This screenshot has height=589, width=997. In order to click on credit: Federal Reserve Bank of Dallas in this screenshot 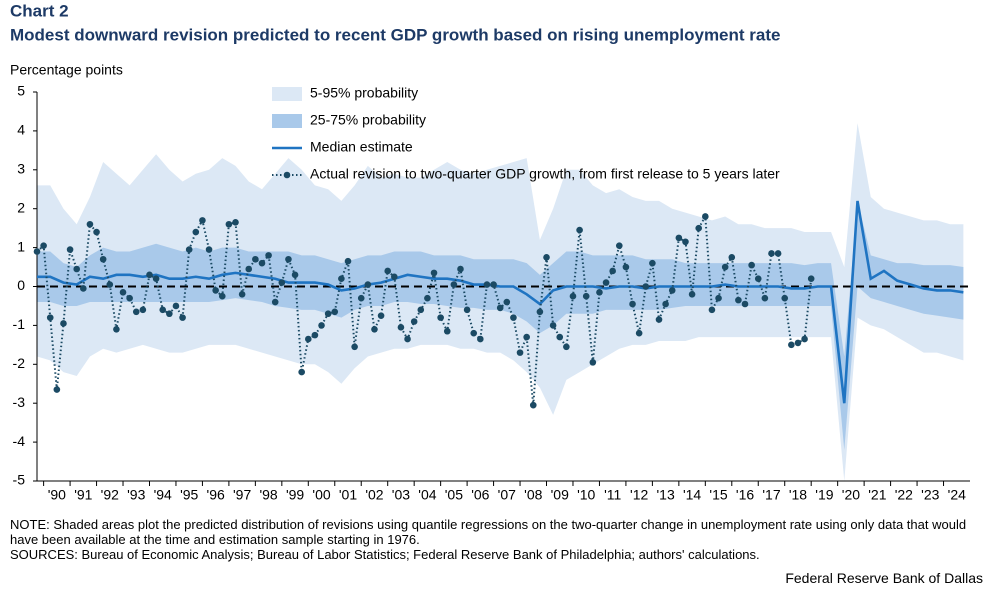, I will do `click(884, 578)`.